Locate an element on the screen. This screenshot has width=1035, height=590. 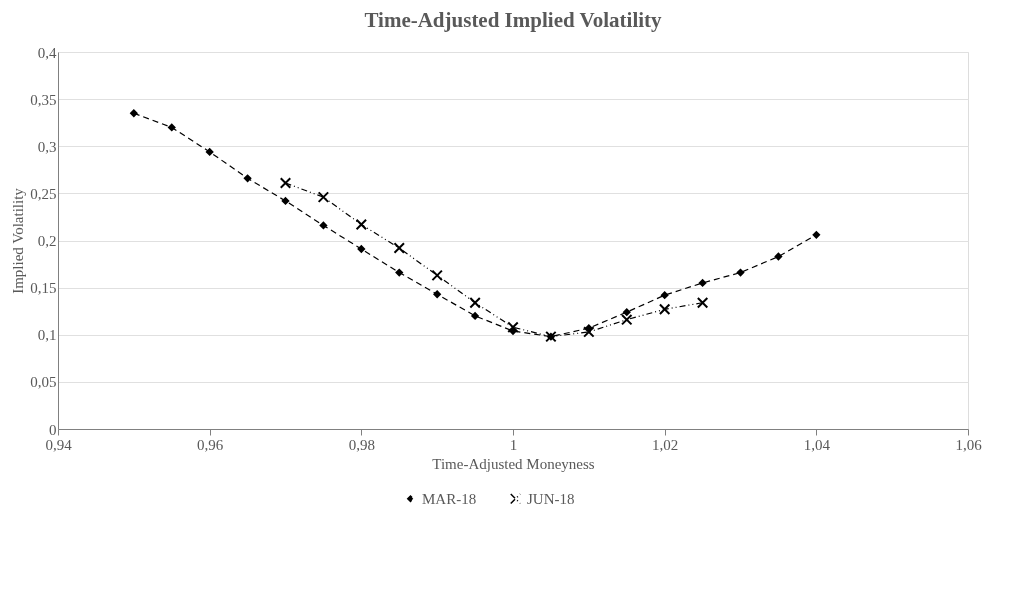
y-tick-label: 0,35 is located at coordinates (43, 99).